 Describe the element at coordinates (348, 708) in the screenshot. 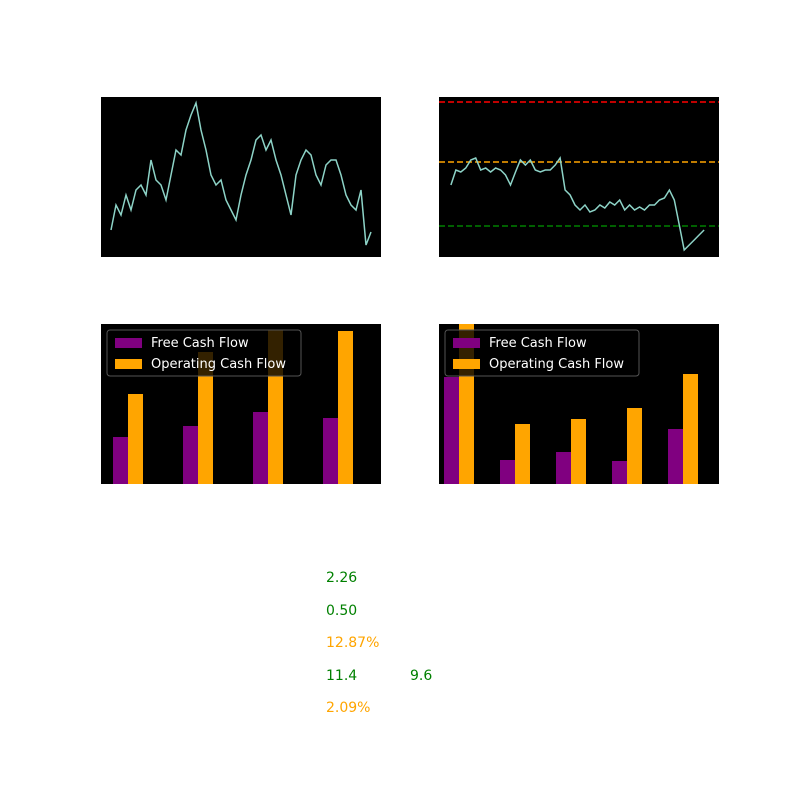

I see `metric-value: 2.09%` at that location.